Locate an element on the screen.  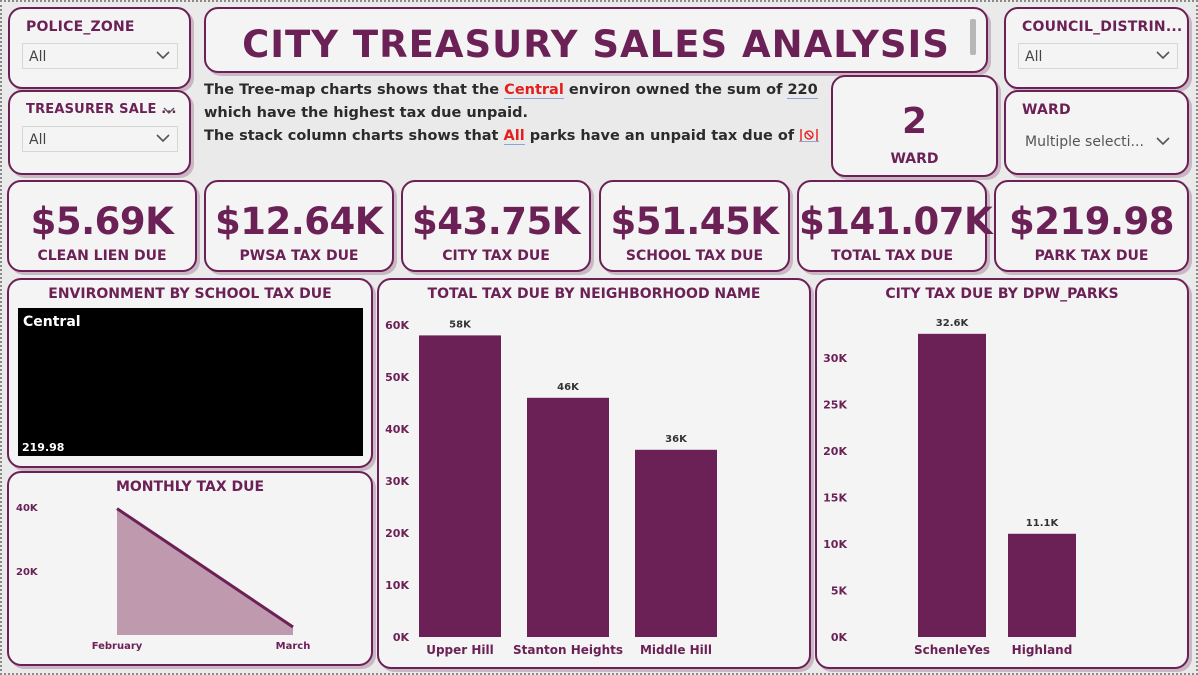
area-fill is located at coordinates (205, 571).